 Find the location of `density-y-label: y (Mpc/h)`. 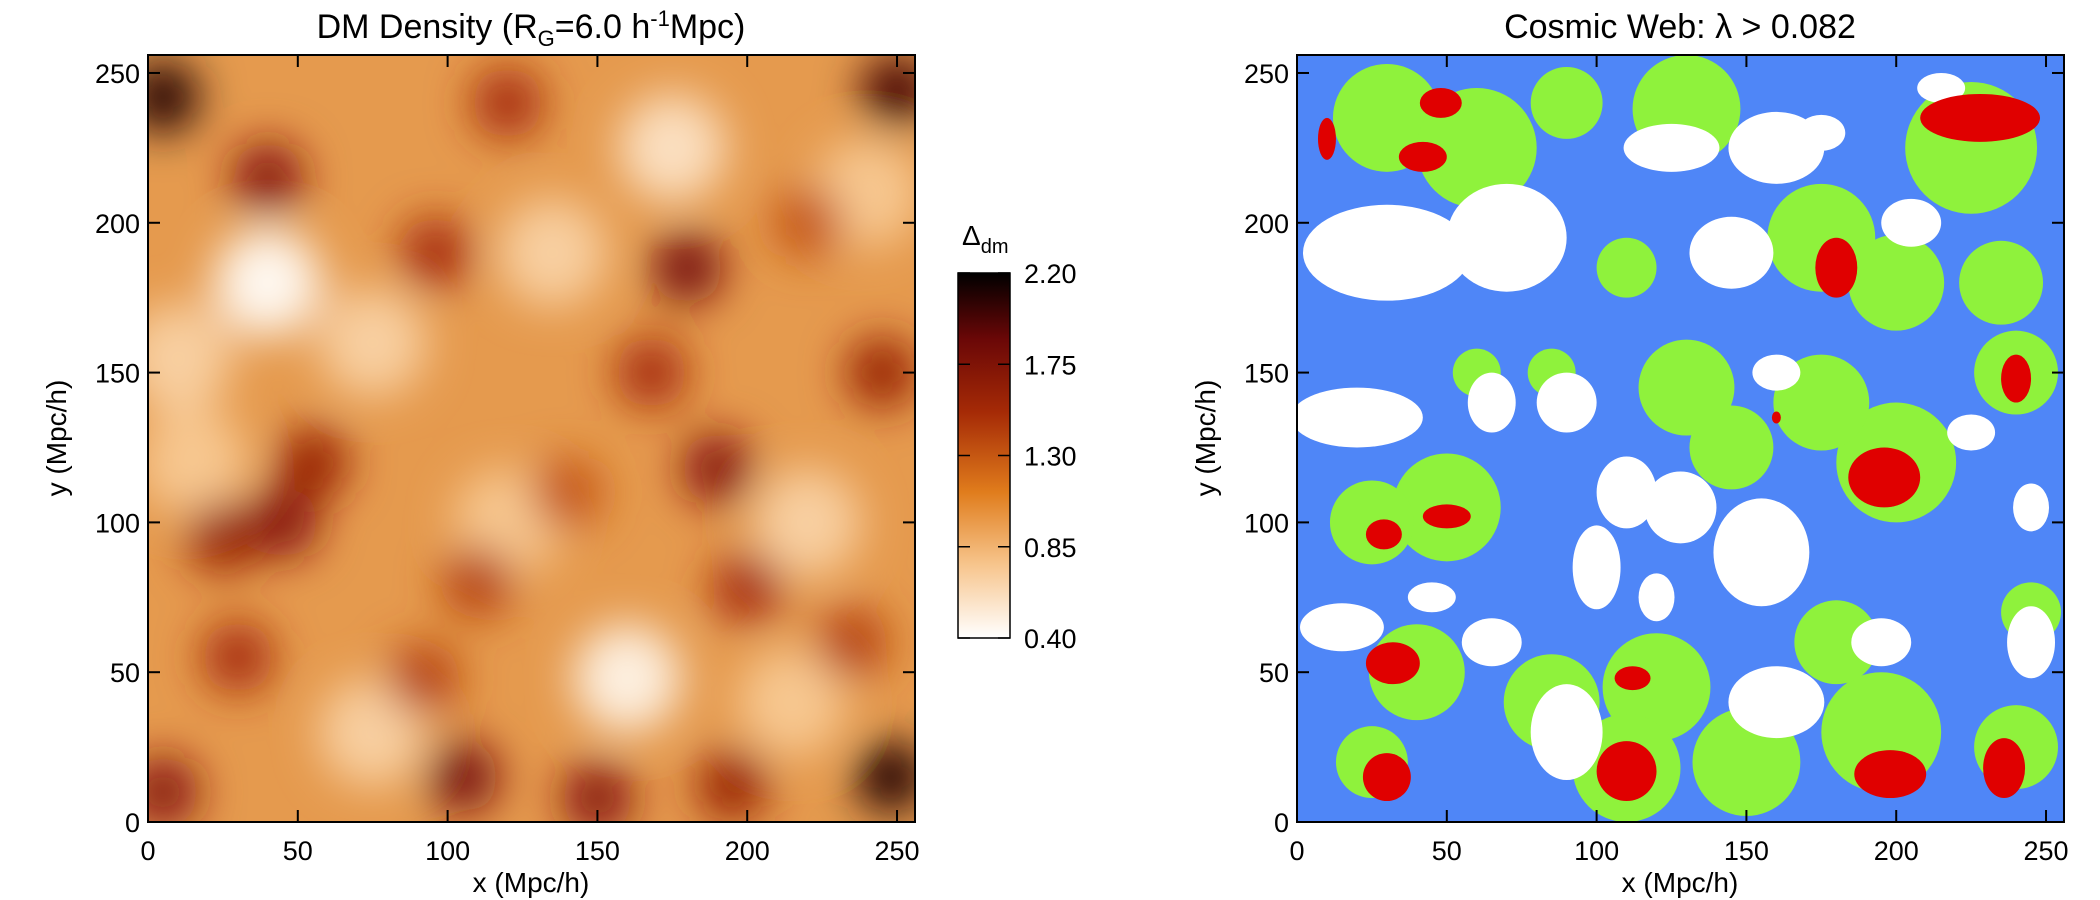

density-y-label: y (Mpc/h) is located at coordinates (56, 438).